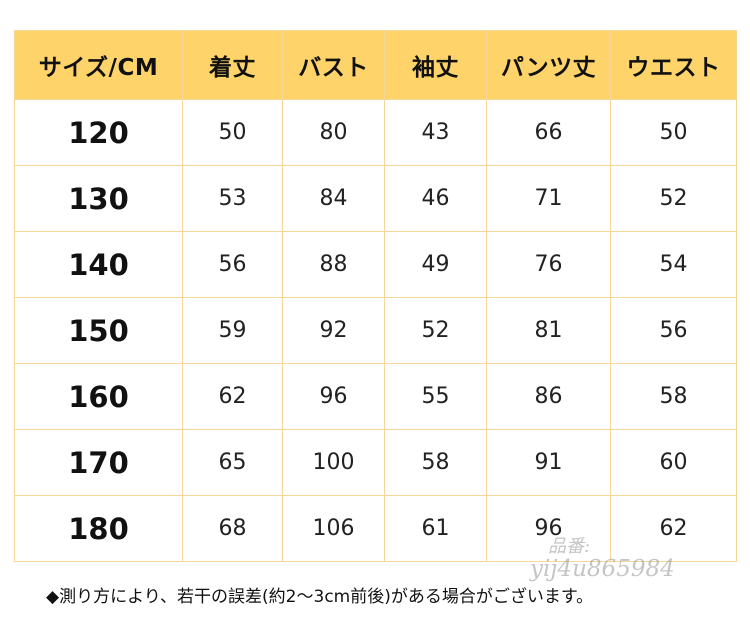 The image size is (750, 640). What do you see at coordinates (232, 132) in the screenshot?
I see `length-cell: 50` at bounding box center [232, 132].